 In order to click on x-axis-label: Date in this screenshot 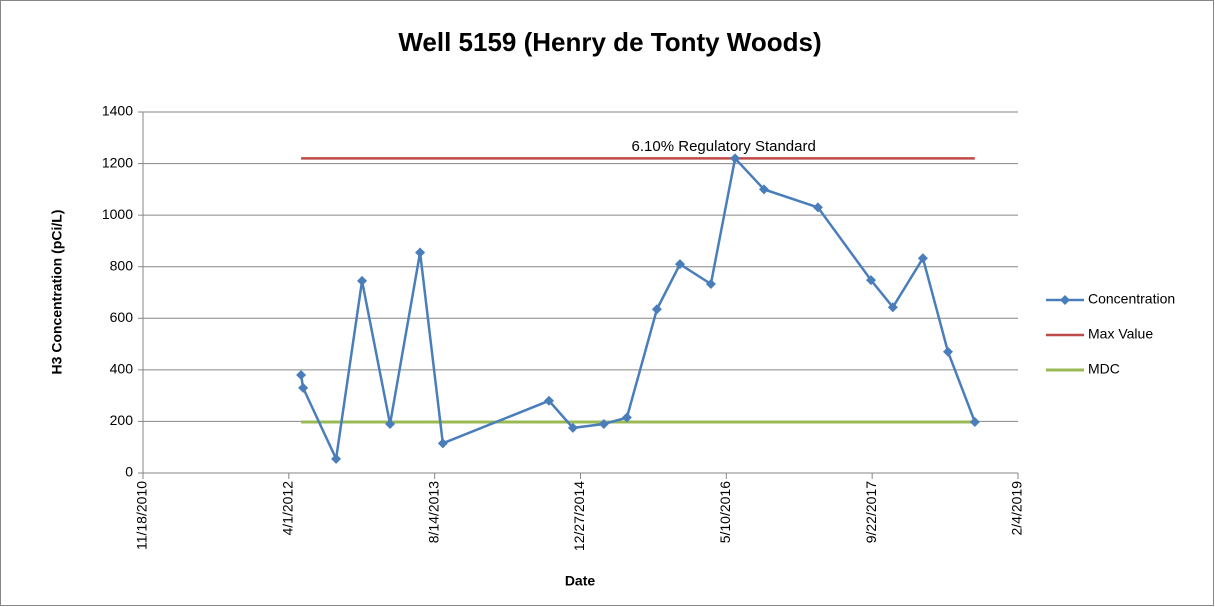, I will do `click(580, 581)`.